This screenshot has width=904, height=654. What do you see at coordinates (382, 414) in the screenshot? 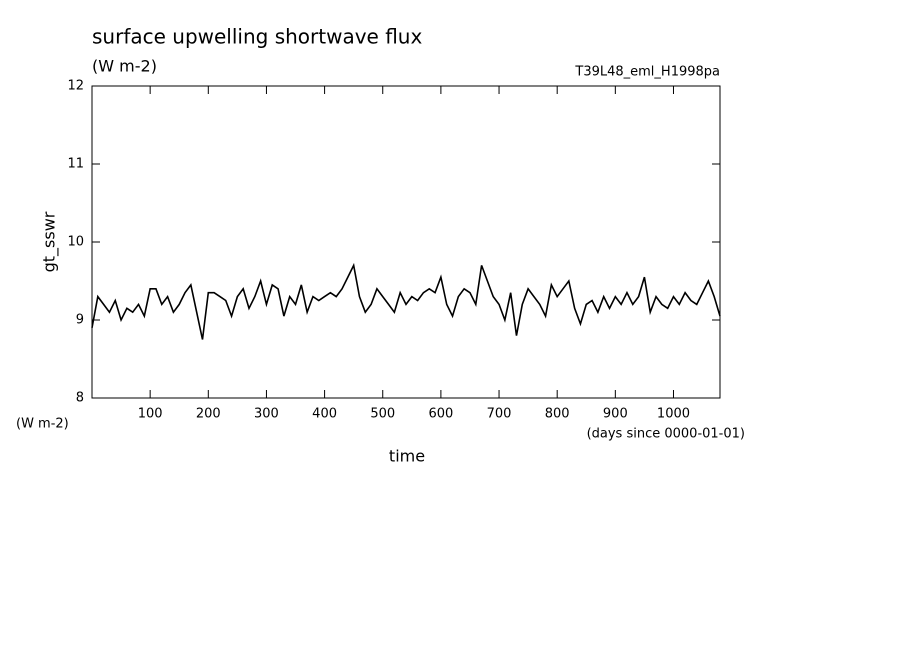
I see `x-tick-label: 500` at bounding box center [382, 414].